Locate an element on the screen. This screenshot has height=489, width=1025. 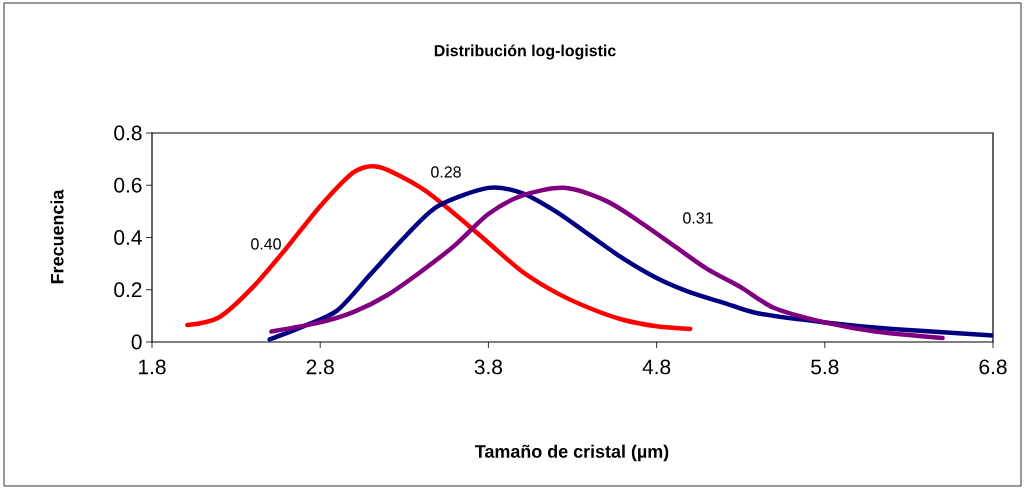
x-tick-label: 1.8 is located at coordinates (152, 367).